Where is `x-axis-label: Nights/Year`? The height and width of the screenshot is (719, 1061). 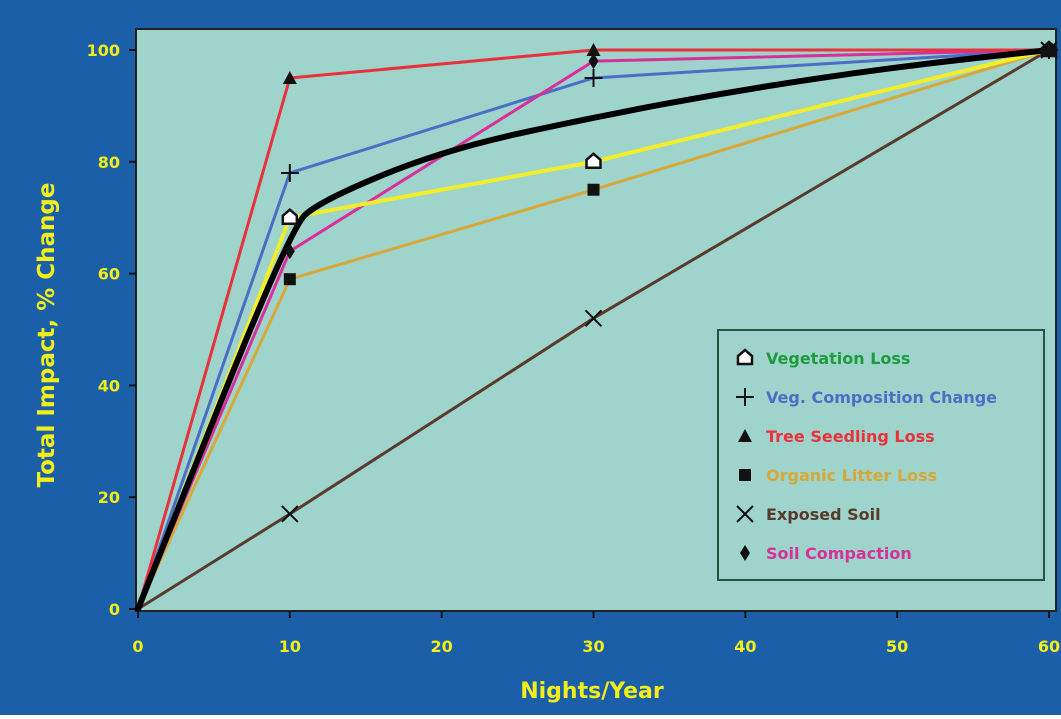 x-axis-label: Nights/Year is located at coordinates (592, 691).